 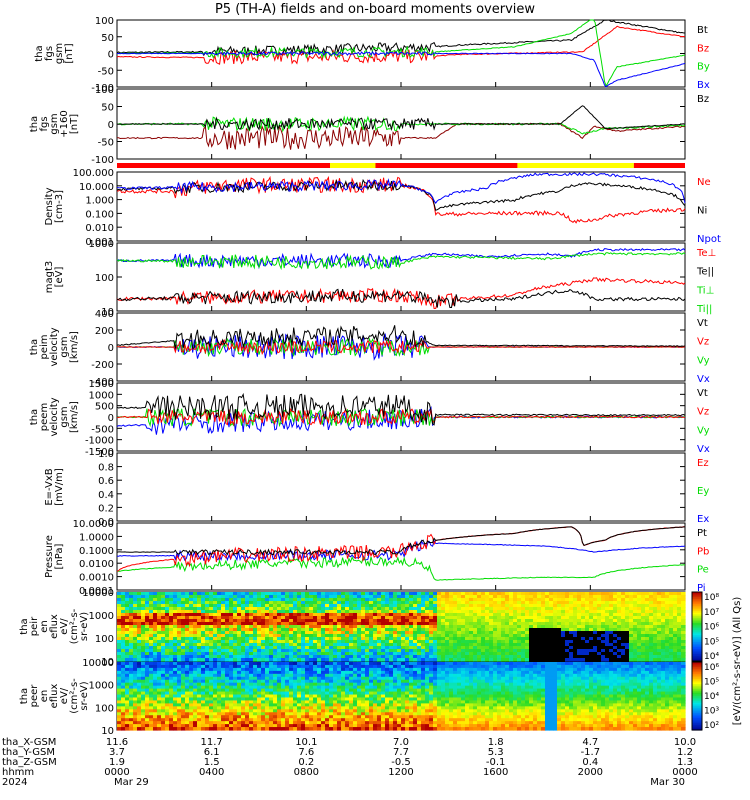 I want to click on y-axis-label-ion-spectrogram: tha peir en eflux eV/(cm²-s-sr-eV), so click(x=54, y=626).